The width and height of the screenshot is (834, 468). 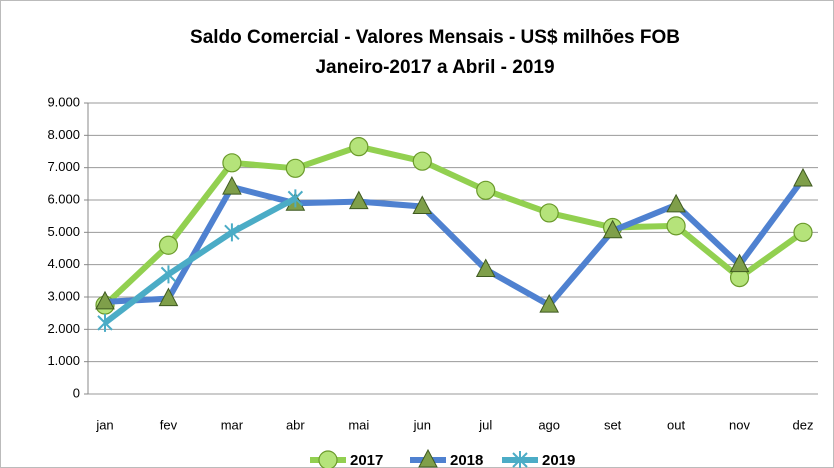 What do you see at coordinates (63, 360) in the screenshot?
I see `y-tick-label: 1.000` at bounding box center [63, 360].